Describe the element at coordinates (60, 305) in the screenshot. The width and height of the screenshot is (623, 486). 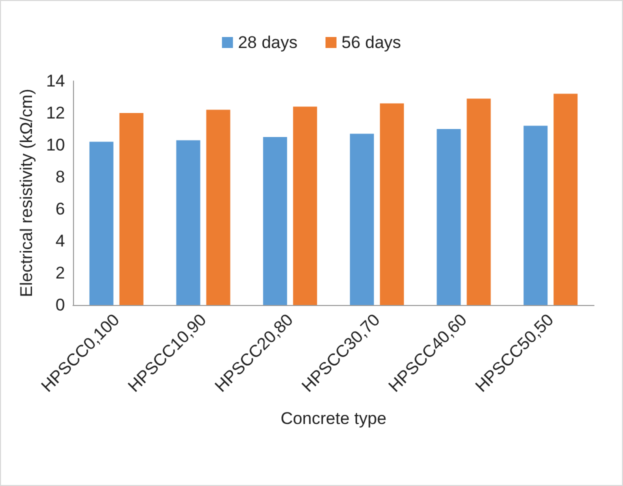
I see `y-tick-label: 0` at that location.